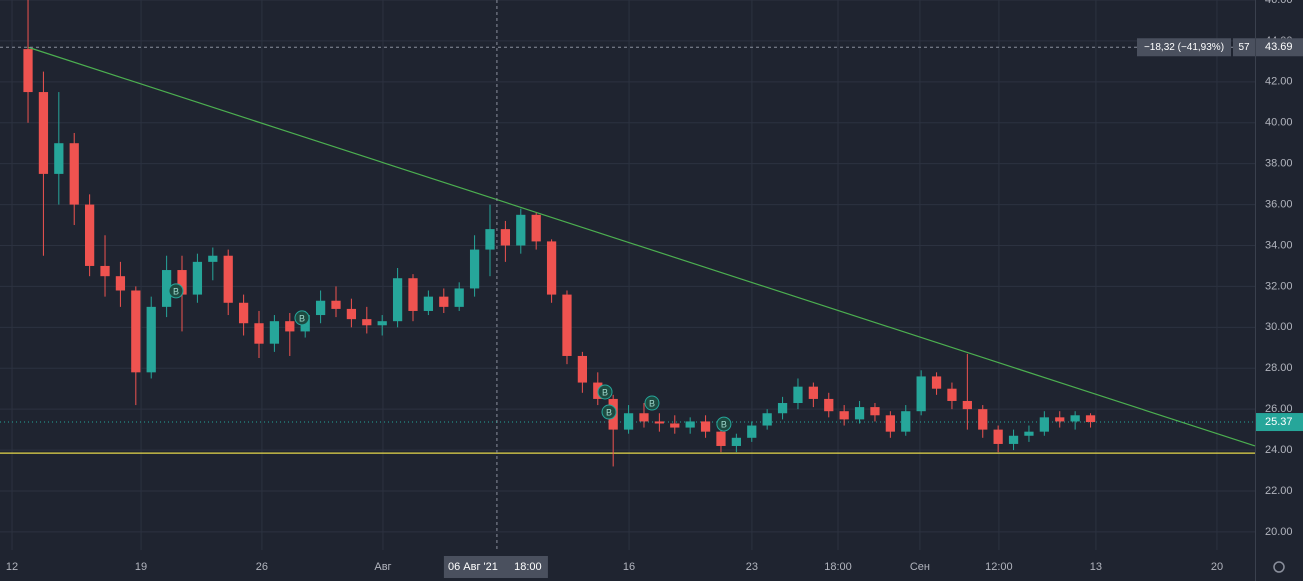 This screenshot has width=1303, height=581. I want to click on crosshair-count: 57, so click(1244, 47).